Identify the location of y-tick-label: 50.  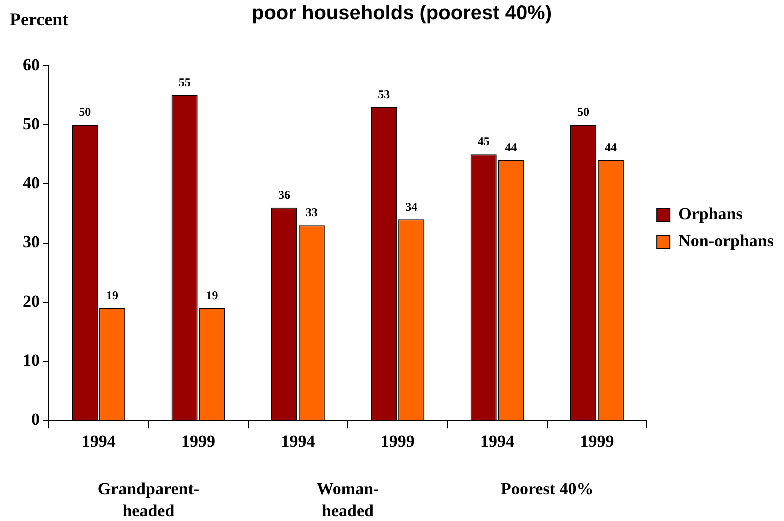
(31, 124).